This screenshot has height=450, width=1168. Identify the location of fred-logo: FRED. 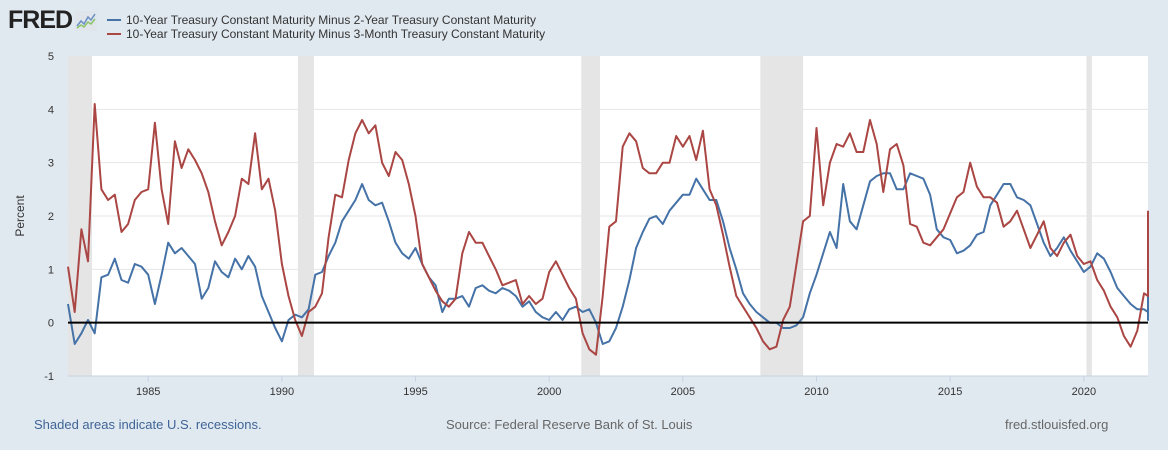
(53, 20).